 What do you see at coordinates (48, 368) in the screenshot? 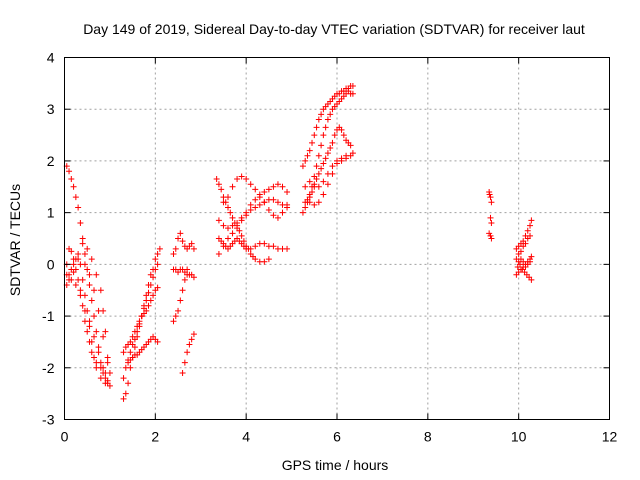
I see `y-tick-label: -2` at bounding box center [48, 368].